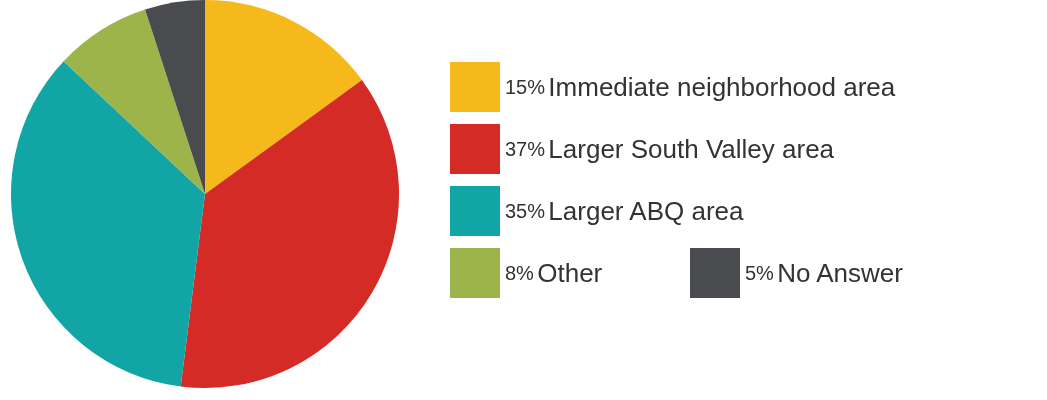 The image size is (1047, 400). I want to click on data-label: 37%, so click(525, 149).